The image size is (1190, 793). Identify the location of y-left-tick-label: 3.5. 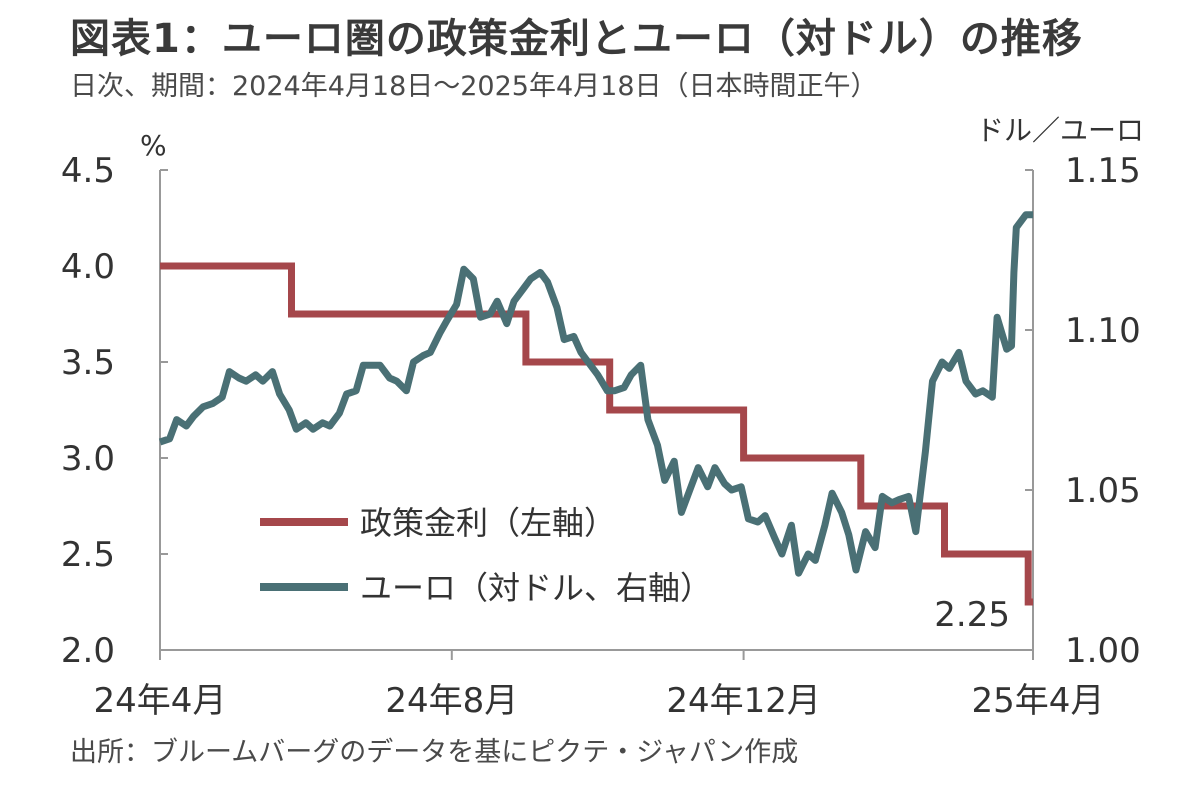
(88, 363).